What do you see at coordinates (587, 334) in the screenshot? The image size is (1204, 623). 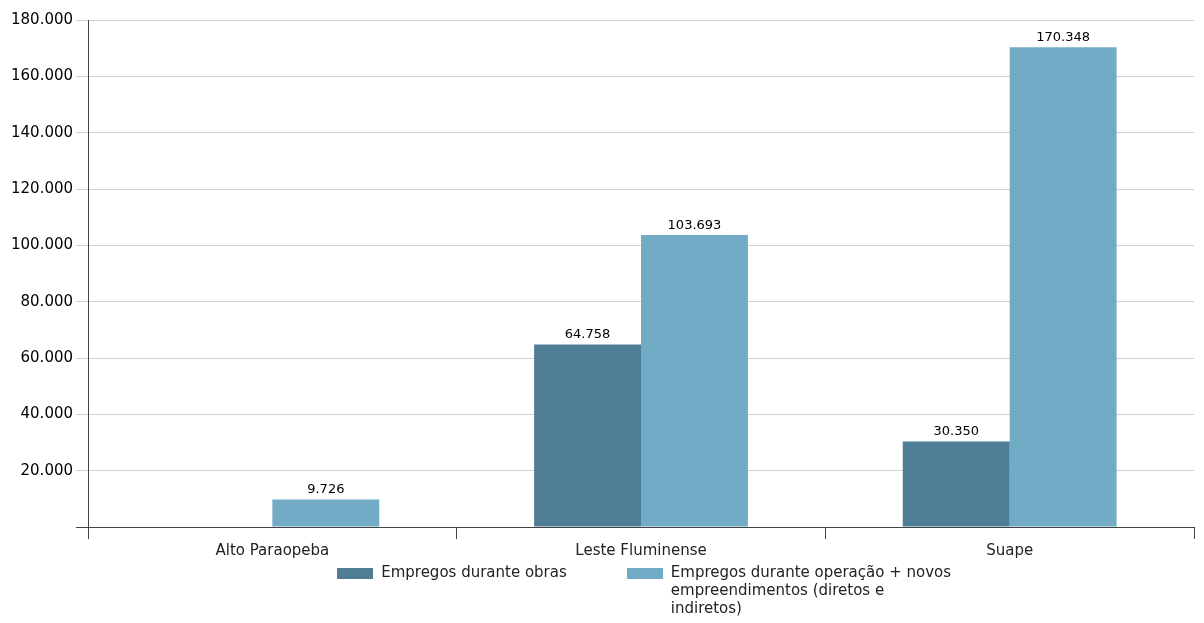 I see `data-label: 64.758` at bounding box center [587, 334].